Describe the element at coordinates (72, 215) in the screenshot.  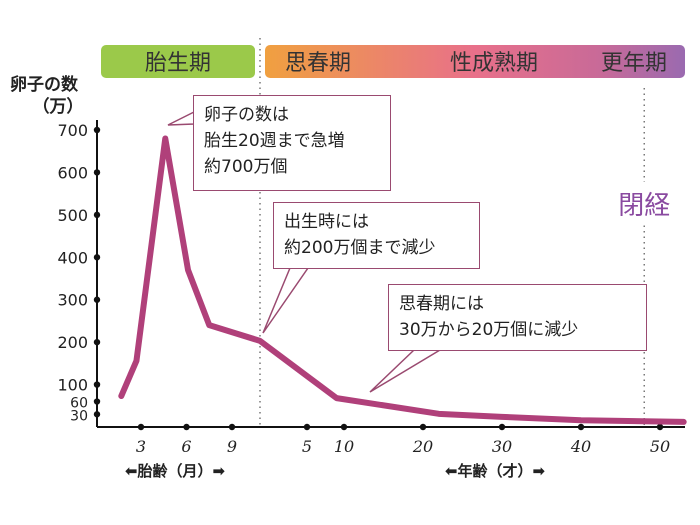
I see `y-tick-label-500: 500` at that location.